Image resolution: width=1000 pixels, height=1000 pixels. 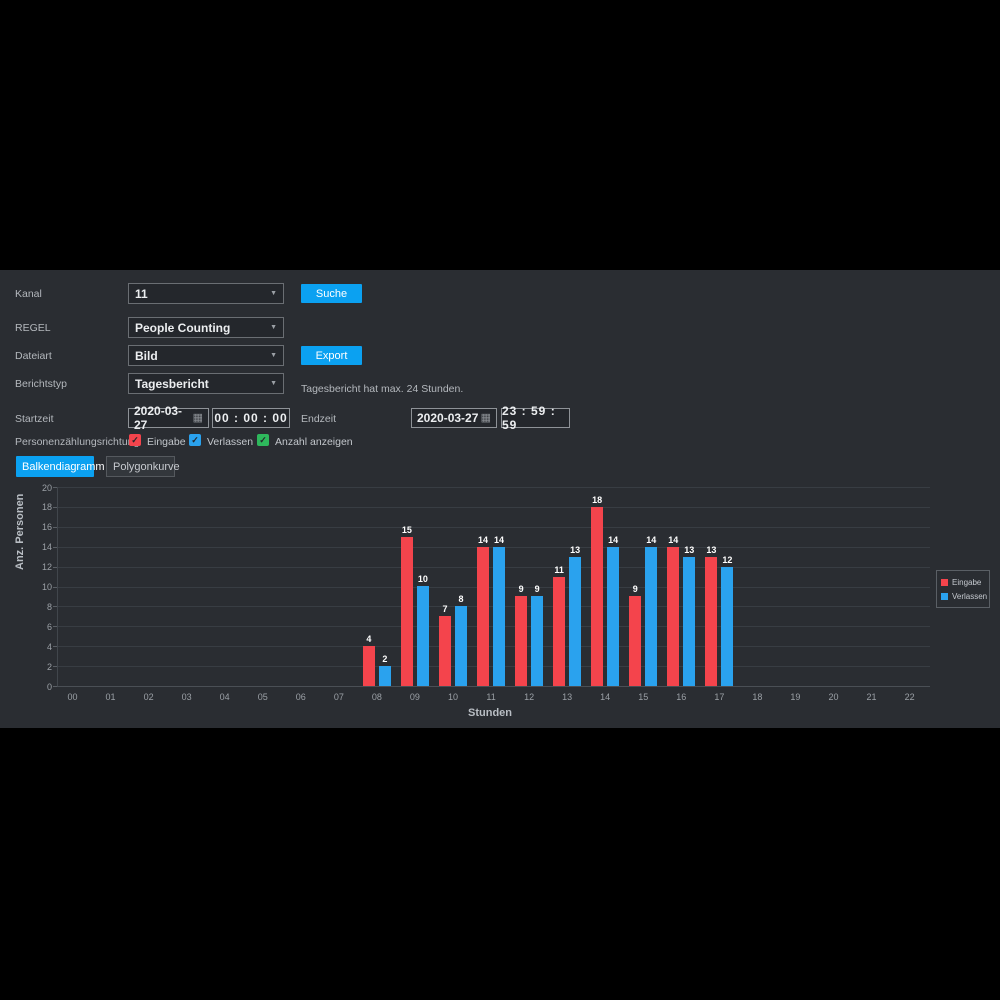 What do you see at coordinates (300, 697) in the screenshot?
I see `x-tick-label: 06` at bounding box center [300, 697].